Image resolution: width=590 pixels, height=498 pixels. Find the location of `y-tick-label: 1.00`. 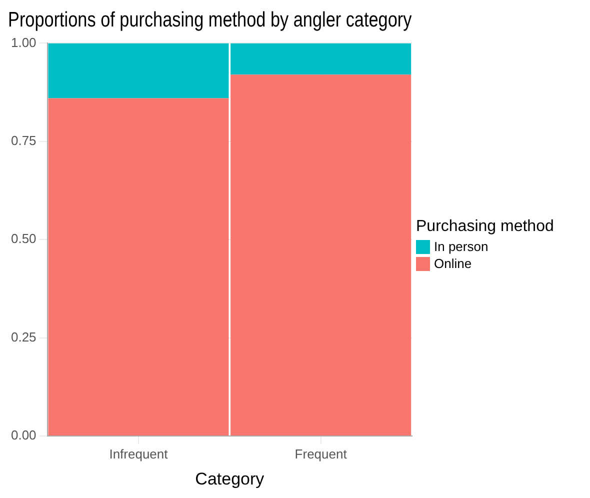

y-tick-label: 1.00 is located at coordinates (23, 42).